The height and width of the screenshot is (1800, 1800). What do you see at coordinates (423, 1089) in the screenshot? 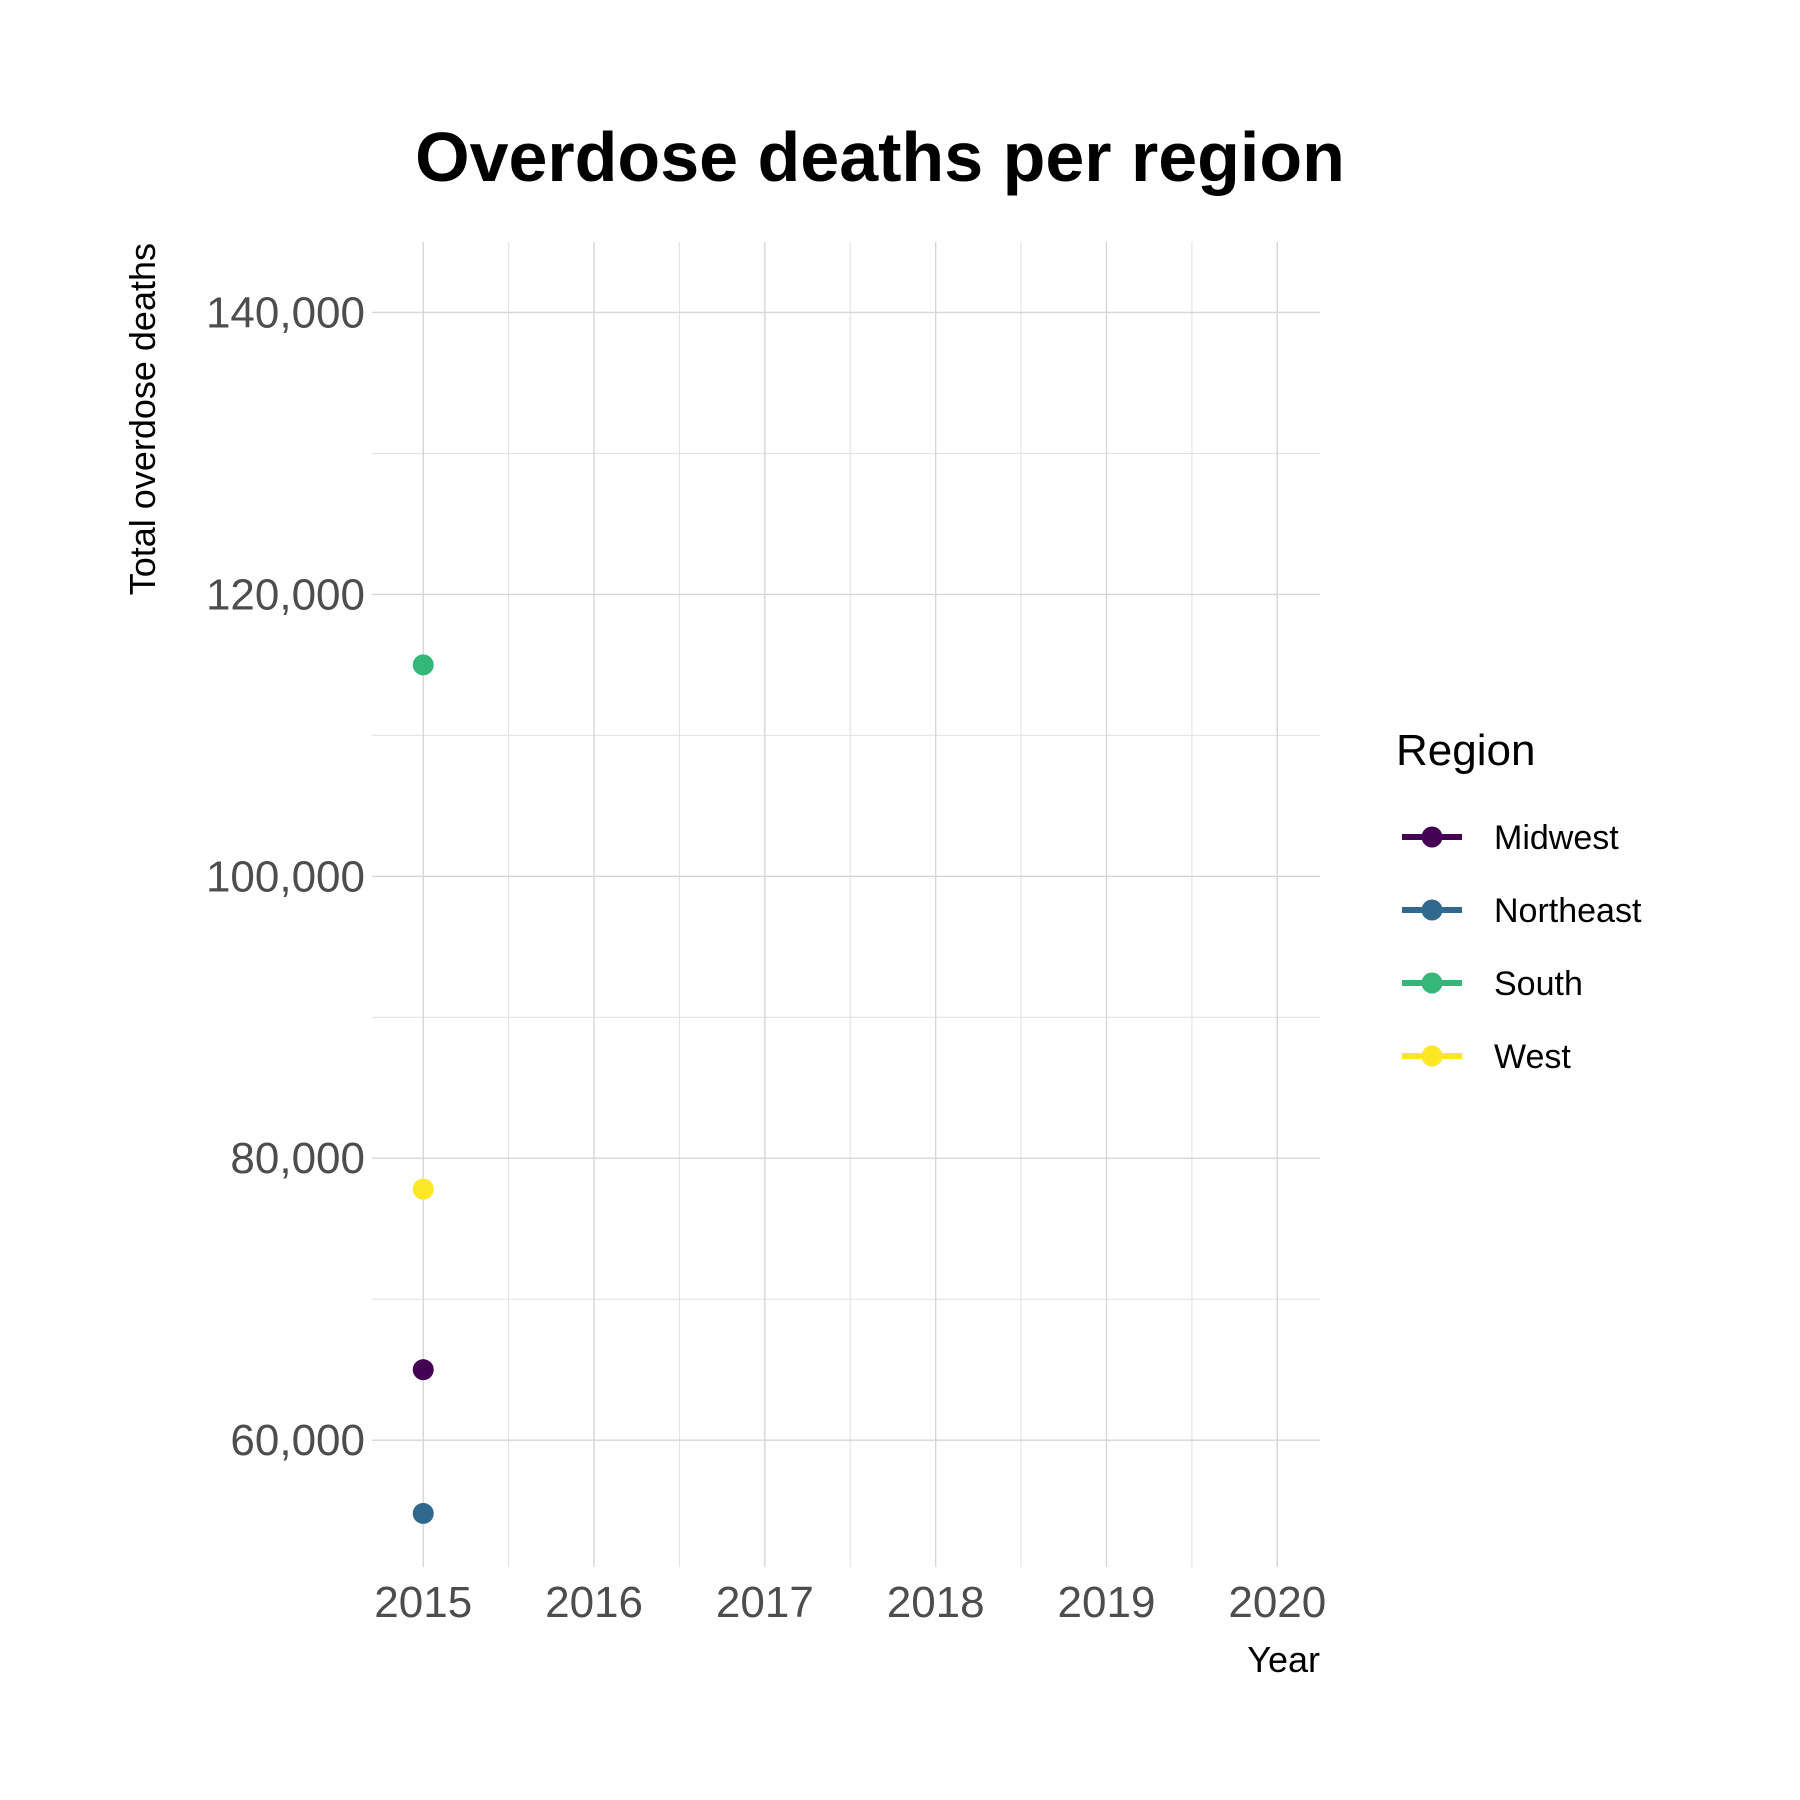
I see `data-points` at bounding box center [423, 1089].